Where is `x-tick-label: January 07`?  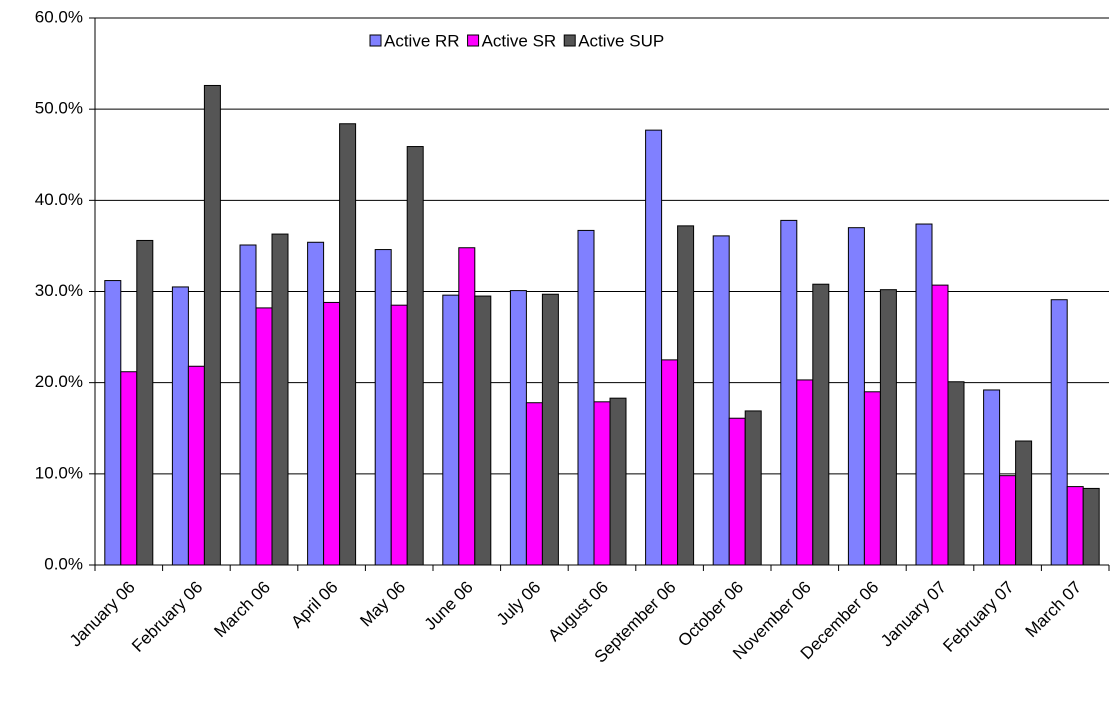
x-tick-label: January 07 is located at coordinates (913, 614).